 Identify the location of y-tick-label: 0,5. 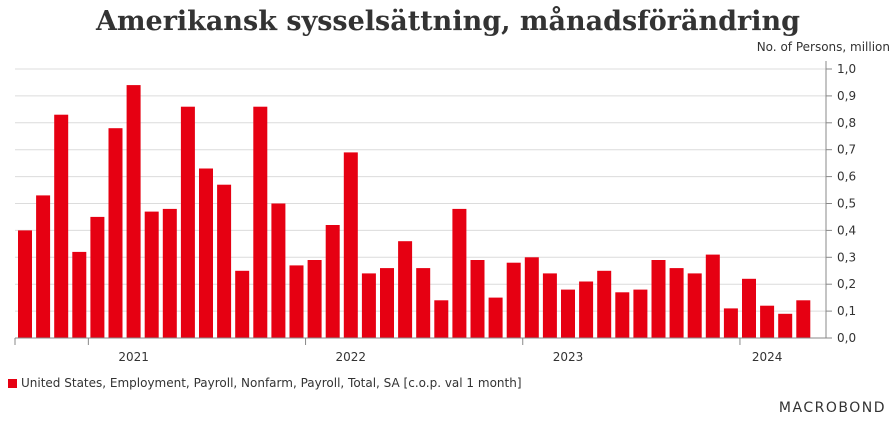
(846, 204).